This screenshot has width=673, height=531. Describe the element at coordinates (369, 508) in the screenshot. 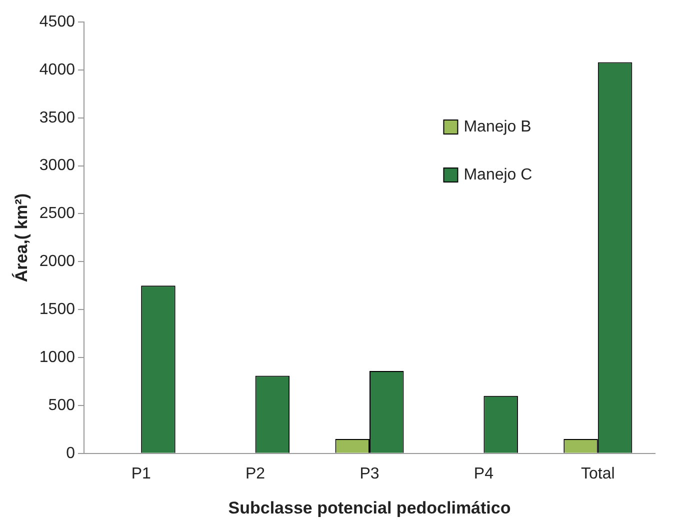

I see `x-axis-title: Subclasse potencial pedoclimático` at that location.